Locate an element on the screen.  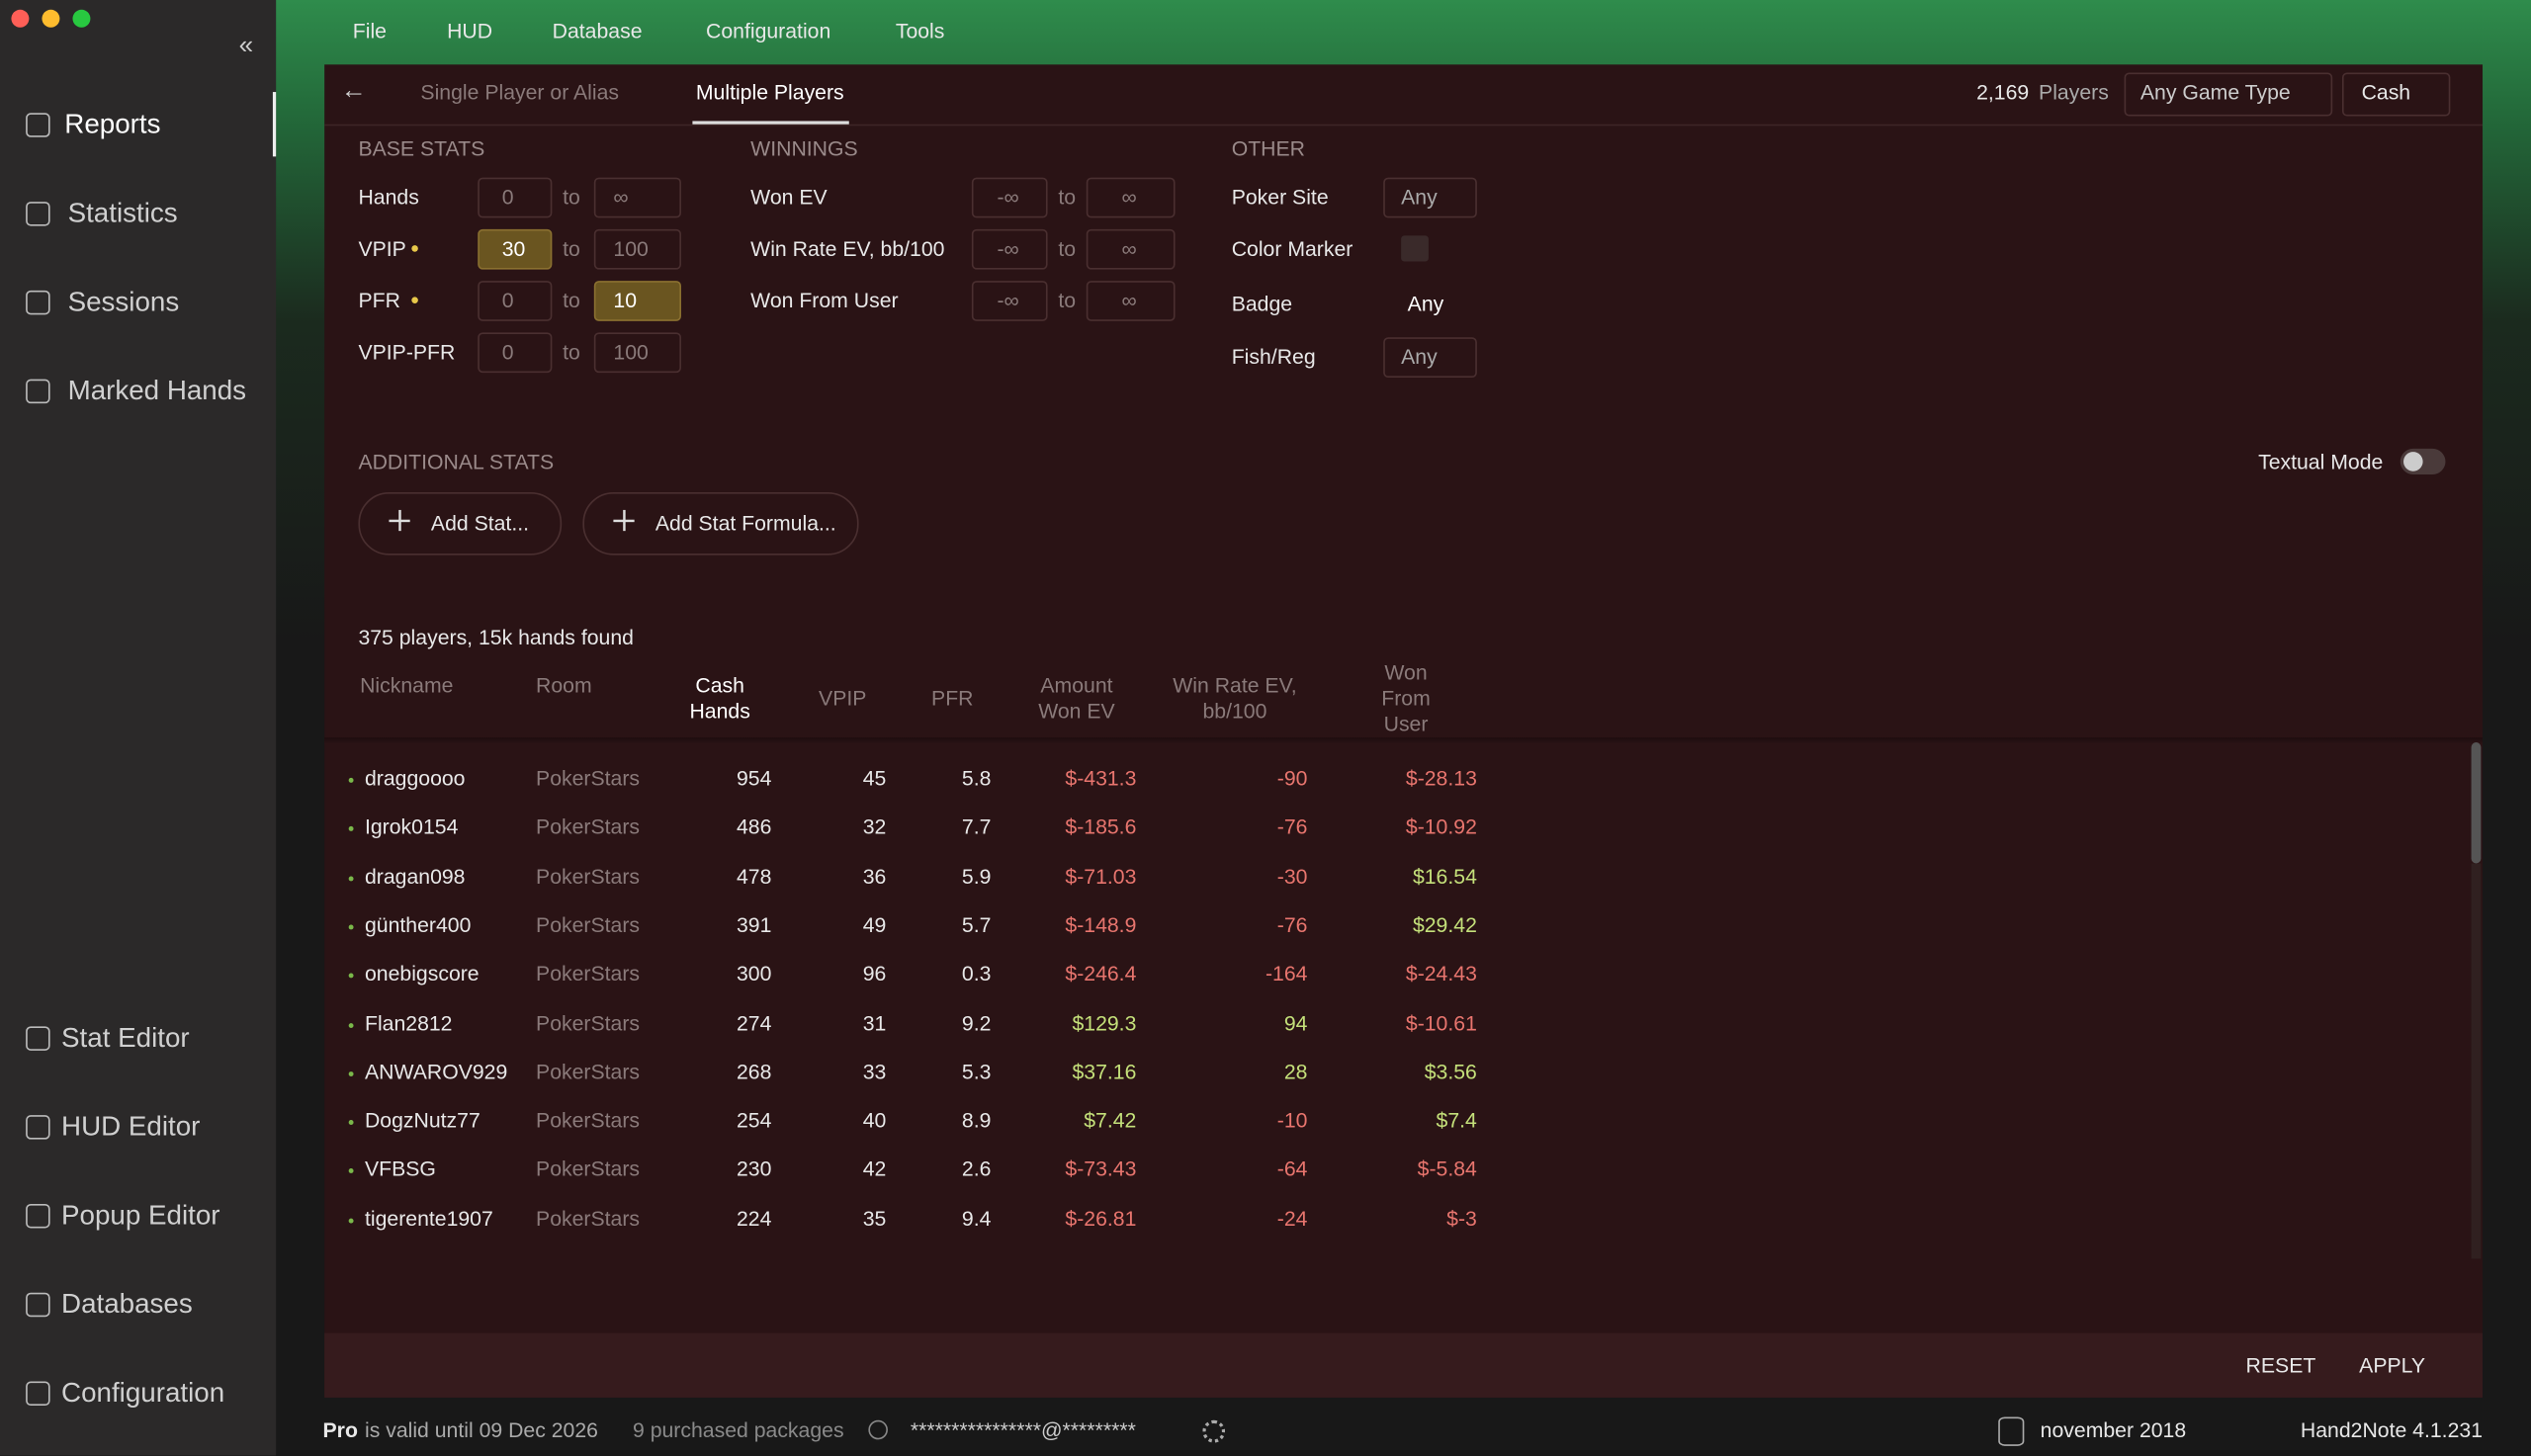
column-header: Cash Hands is located at coordinates (719, 698).